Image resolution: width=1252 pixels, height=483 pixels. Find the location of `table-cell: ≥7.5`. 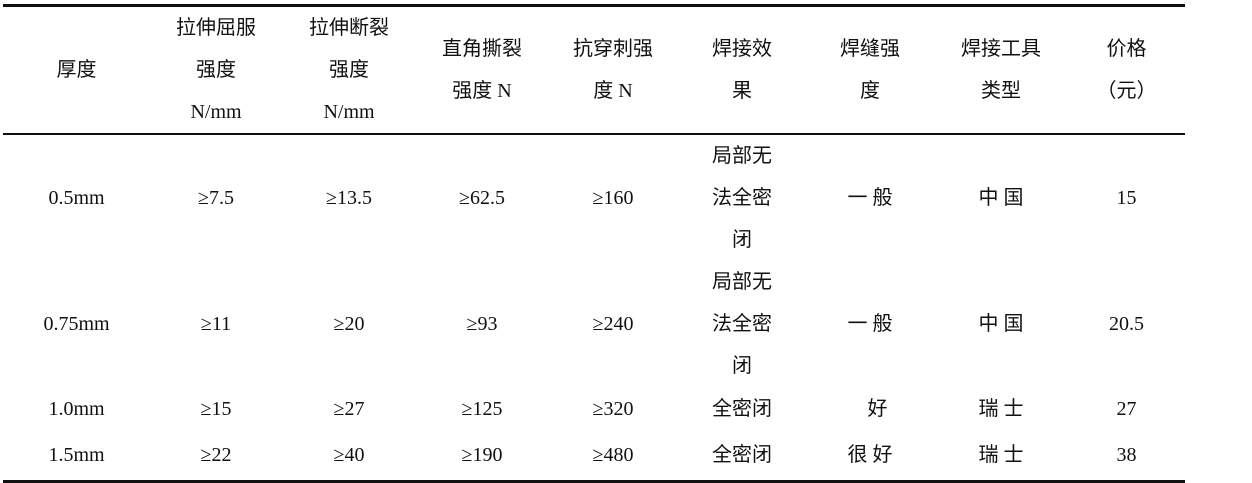

table-cell: ≥7.5 is located at coordinates (216, 198).